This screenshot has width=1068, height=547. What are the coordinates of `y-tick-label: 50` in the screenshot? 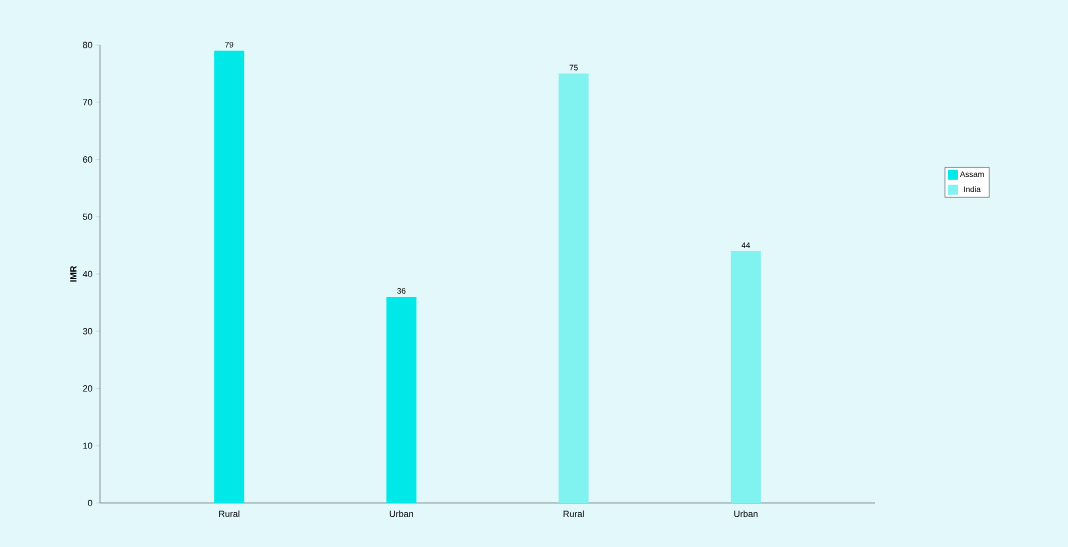 It's located at (87, 216).